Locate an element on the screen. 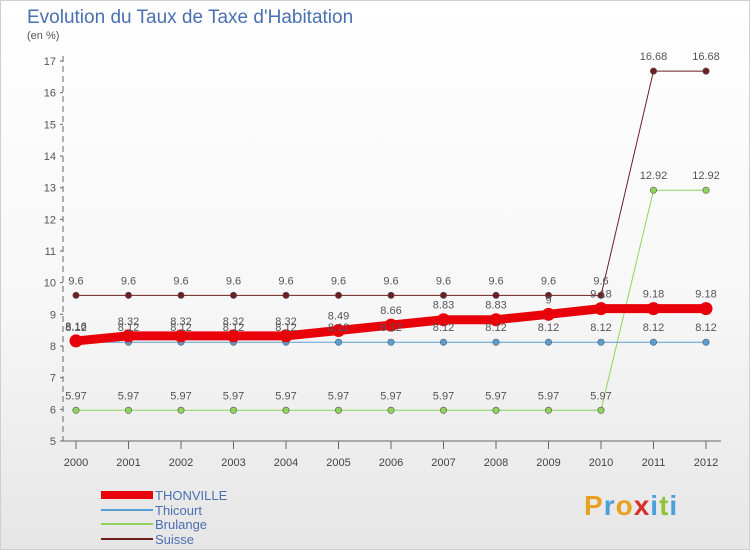 This screenshot has height=550, width=750. data-label-thonville: 8.16 is located at coordinates (75, 327).